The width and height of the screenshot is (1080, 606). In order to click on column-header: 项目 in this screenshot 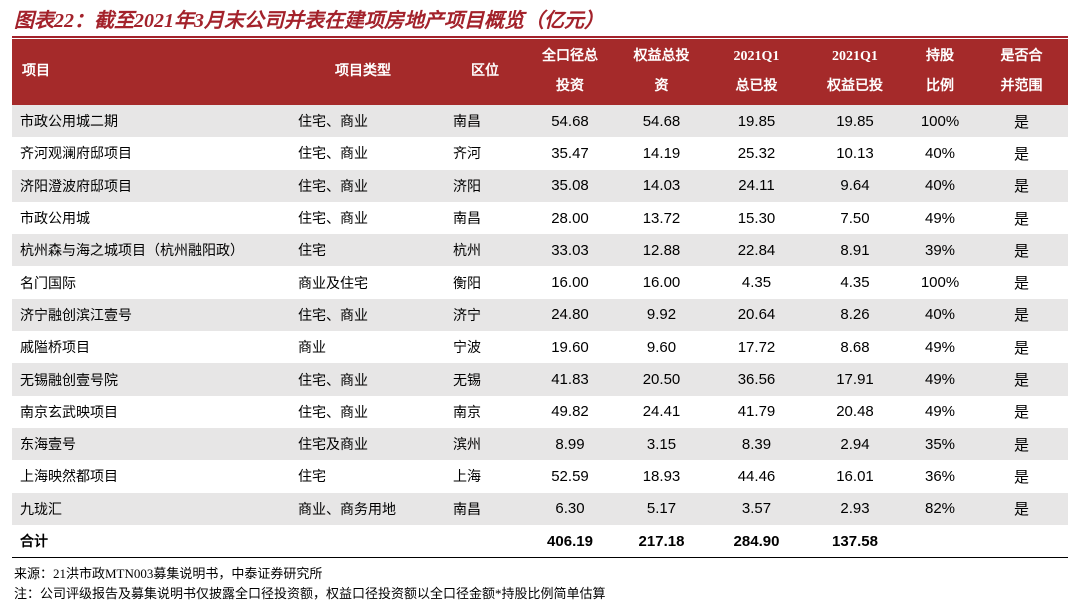, I will do `click(151, 72)`.